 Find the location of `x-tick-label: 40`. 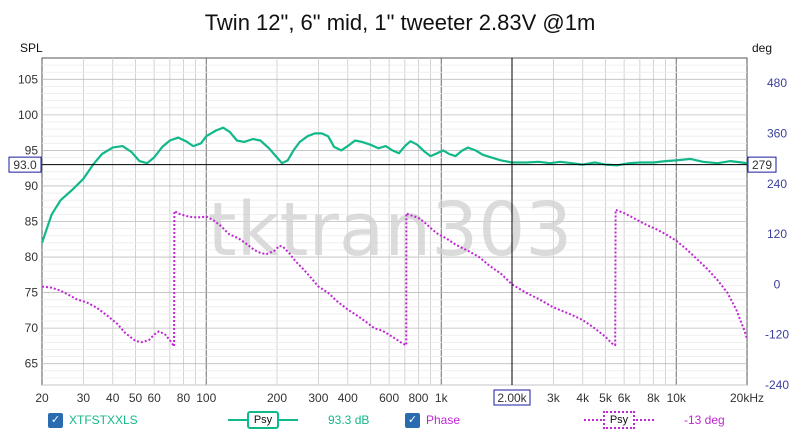

x-tick-label: 40 is located at coordinates (113, 398).